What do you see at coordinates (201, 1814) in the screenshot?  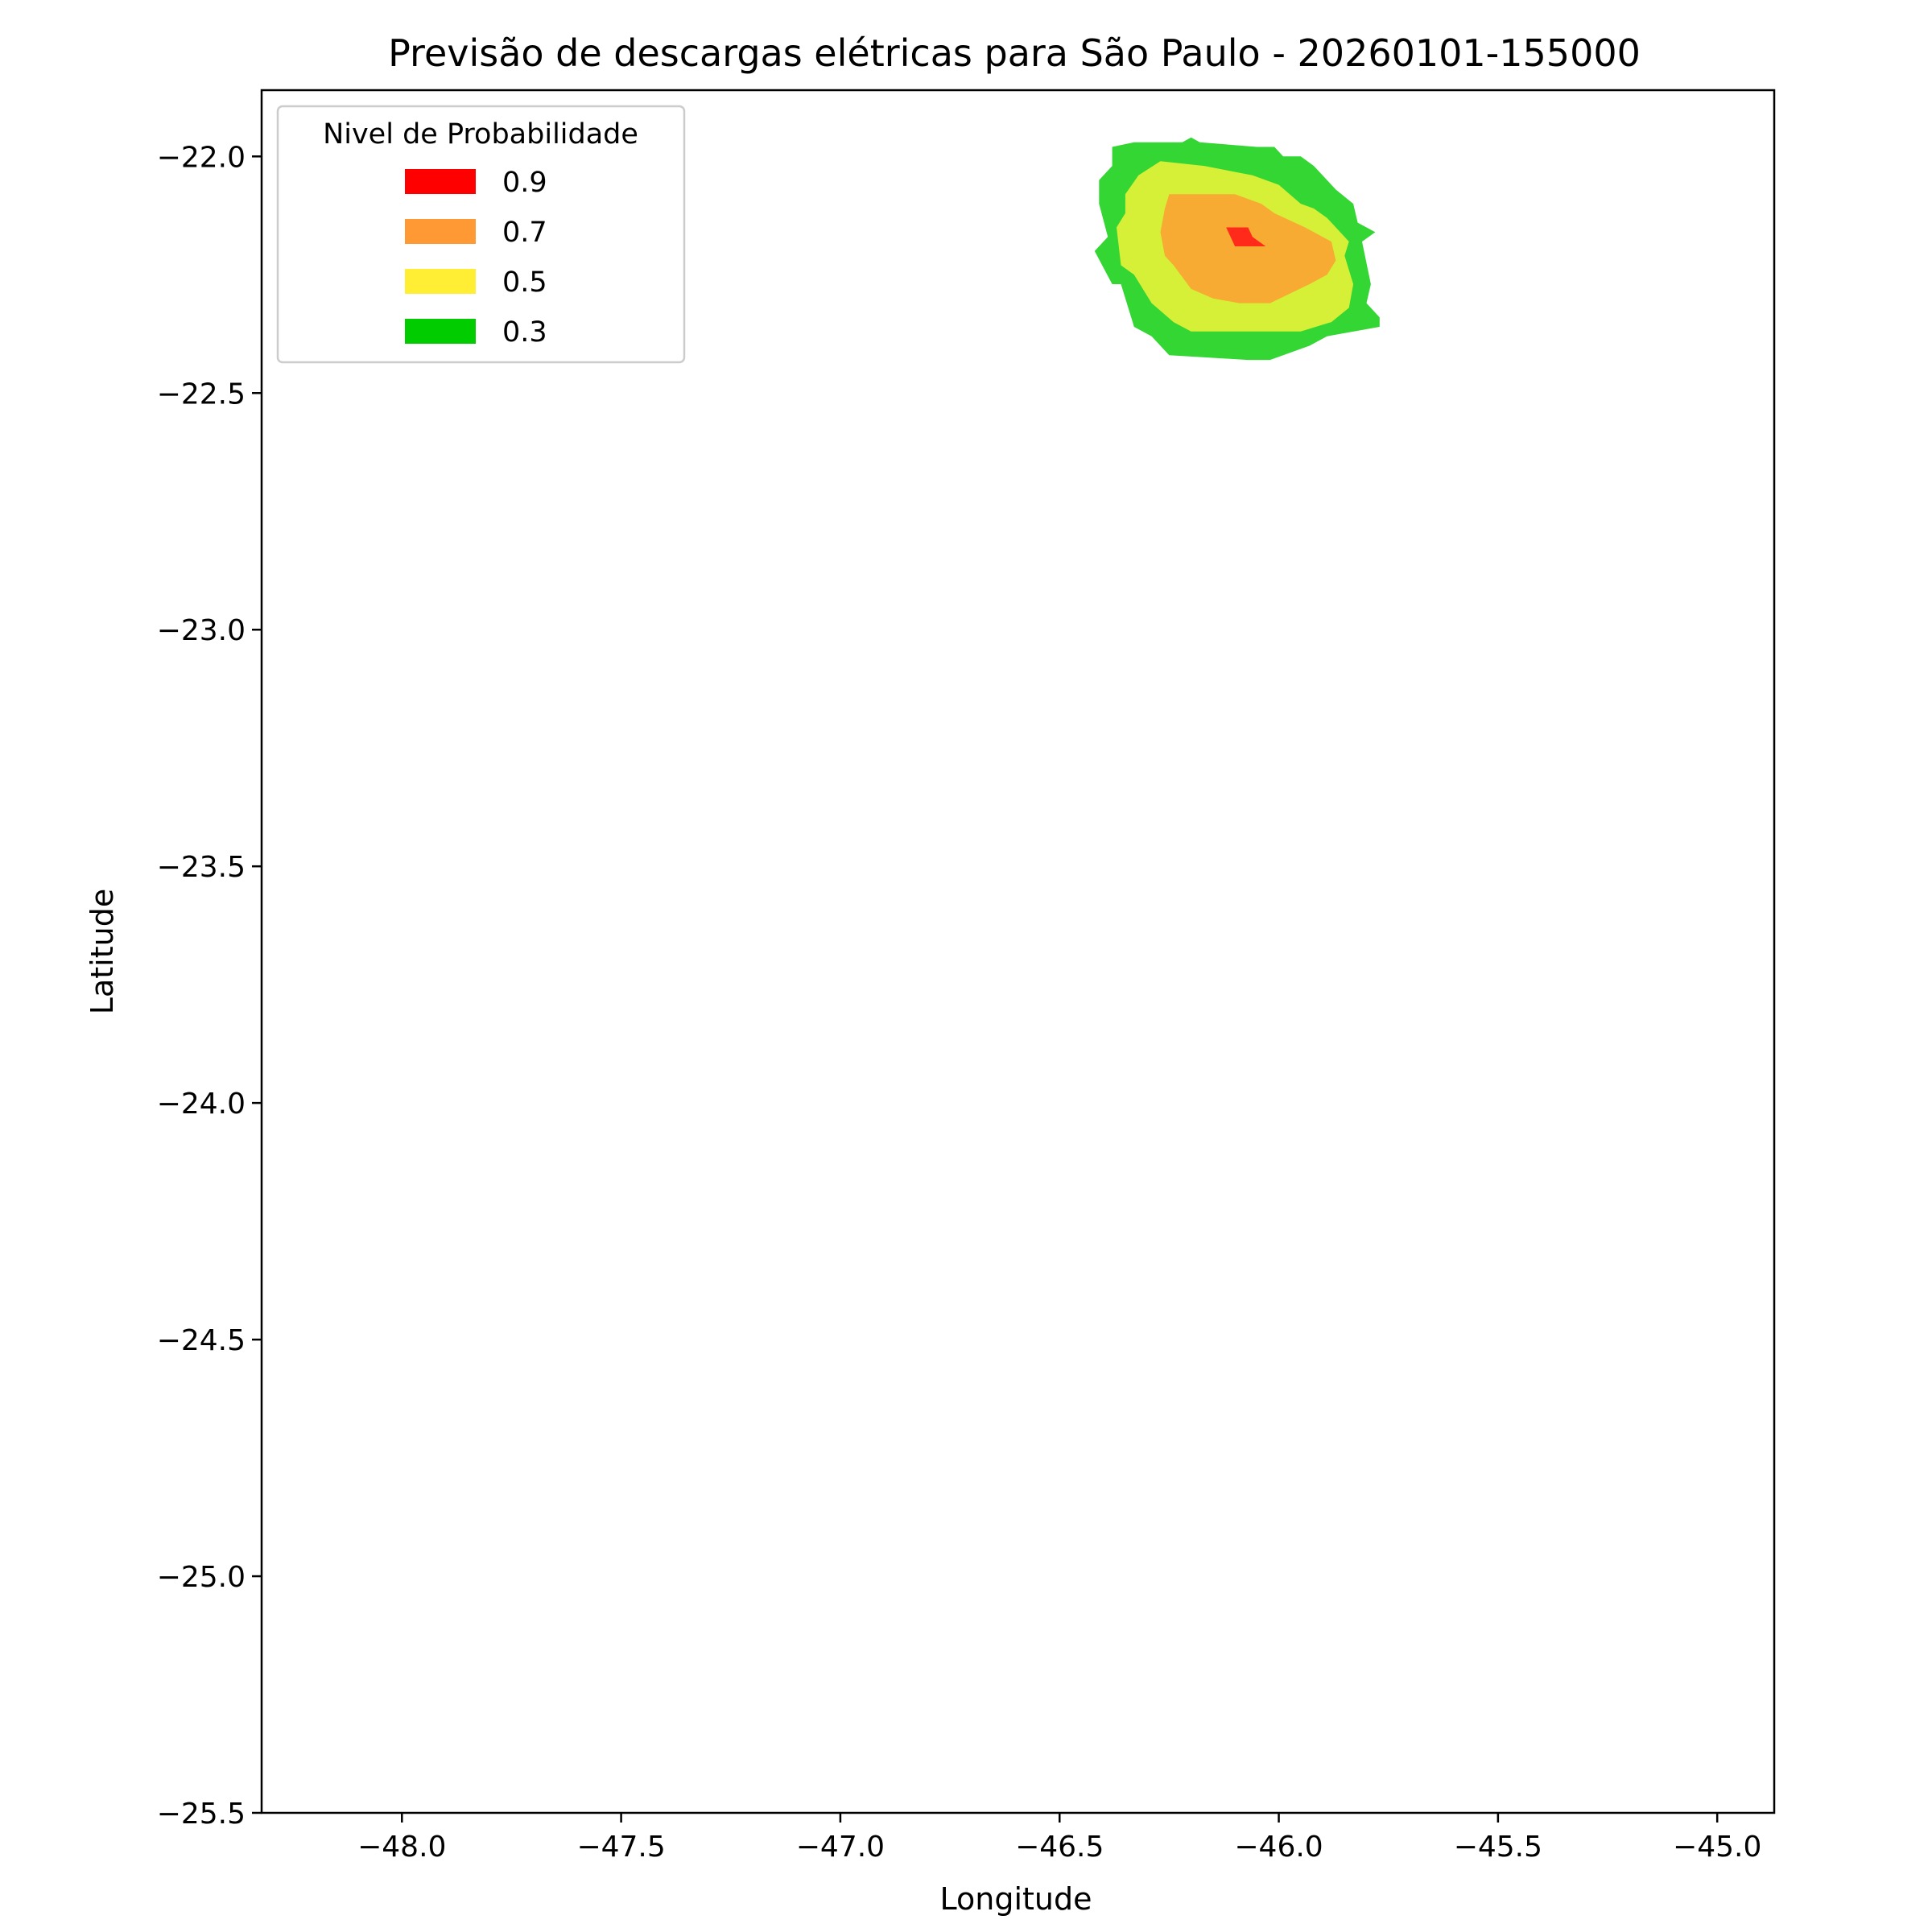 I see `y-tick-label: −25.5` at bounding box center [201, 1814].